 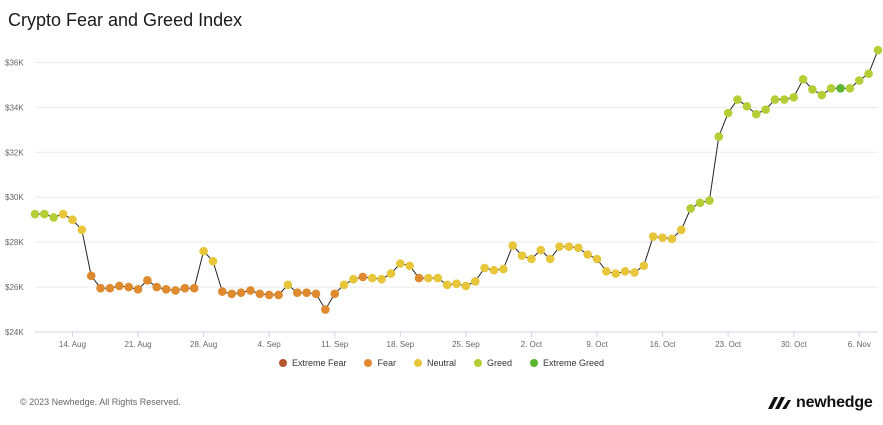 I want to click on legend-item: Greed, so click(x=493, y=363).